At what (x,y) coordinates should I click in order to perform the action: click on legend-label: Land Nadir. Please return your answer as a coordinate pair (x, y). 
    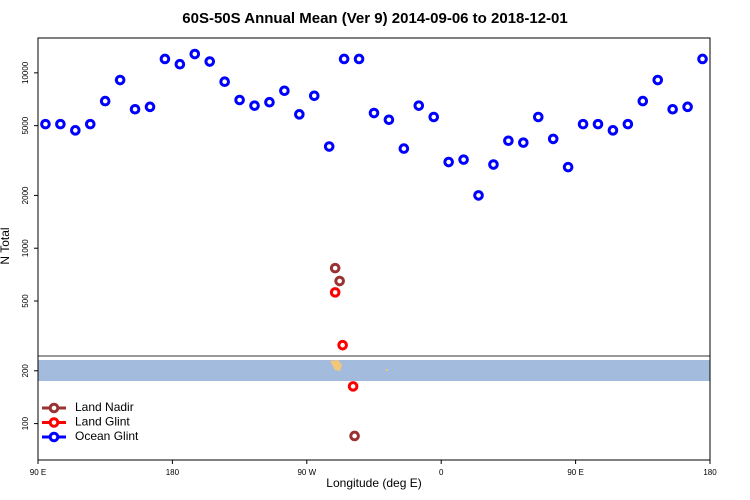
    Looking at the image, I should click on (104, 407).